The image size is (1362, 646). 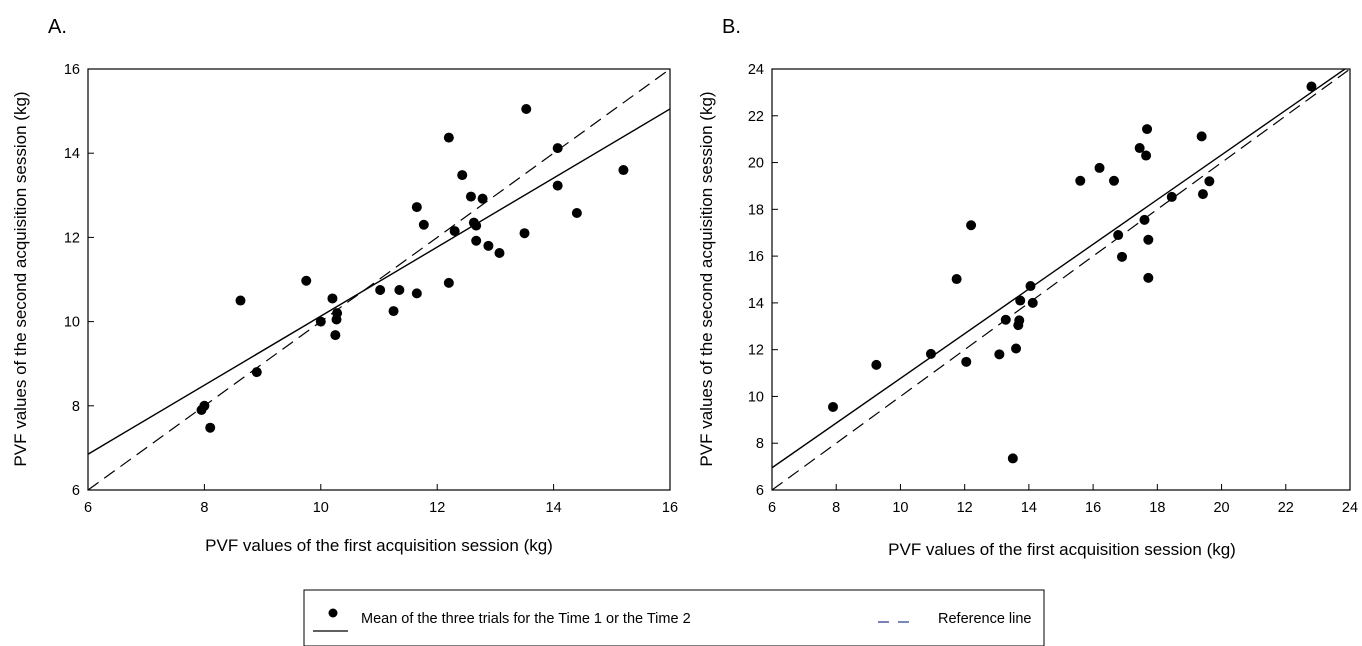 What do you see at coordinates (1093, 508) in the screenshot?
I see `x-tick-label: 16` at bounding box center [1093, 508].